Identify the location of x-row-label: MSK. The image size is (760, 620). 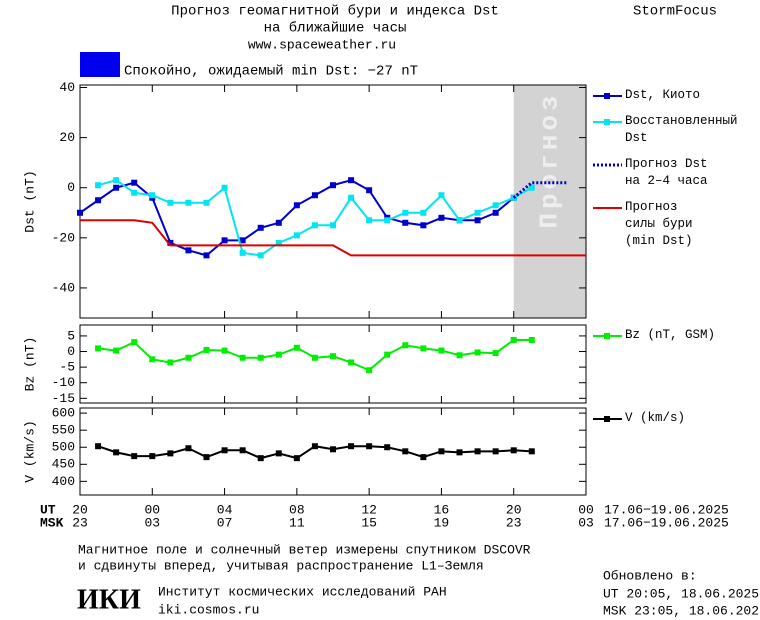
(52, 522).